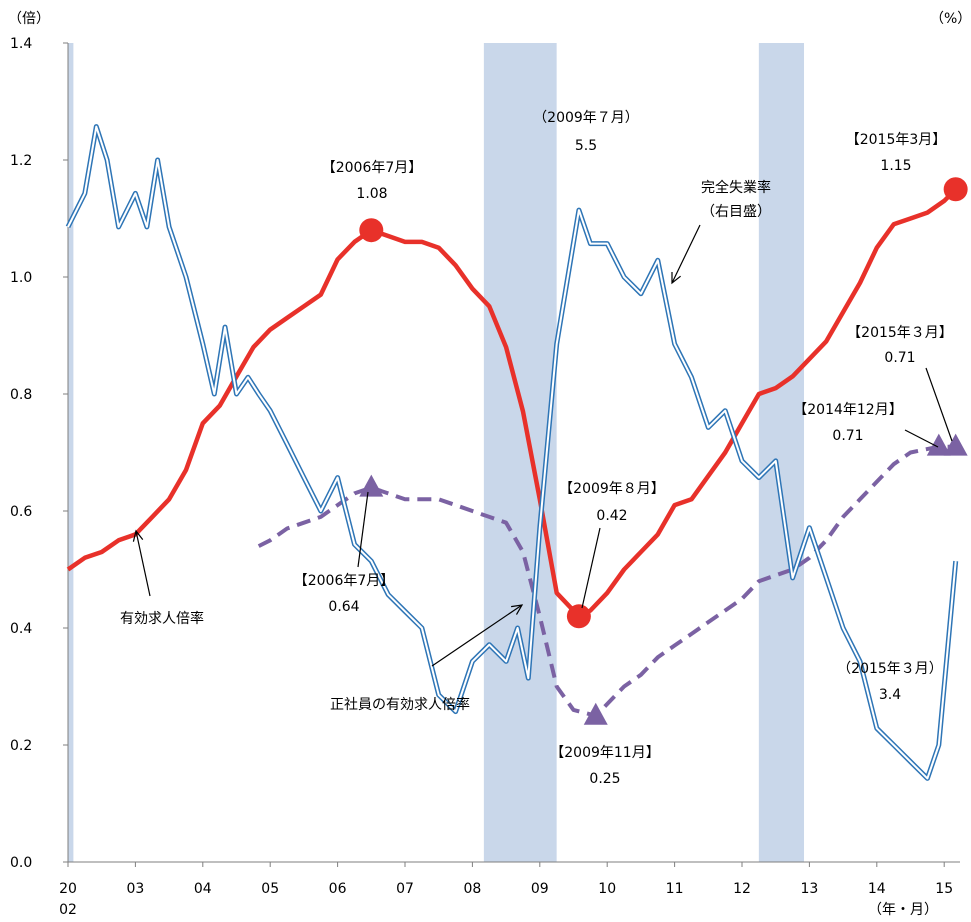 The image size is (971, 922). I want to click on annotation-ratio-label-line1: 有効求人倍率, so click(162, 618).